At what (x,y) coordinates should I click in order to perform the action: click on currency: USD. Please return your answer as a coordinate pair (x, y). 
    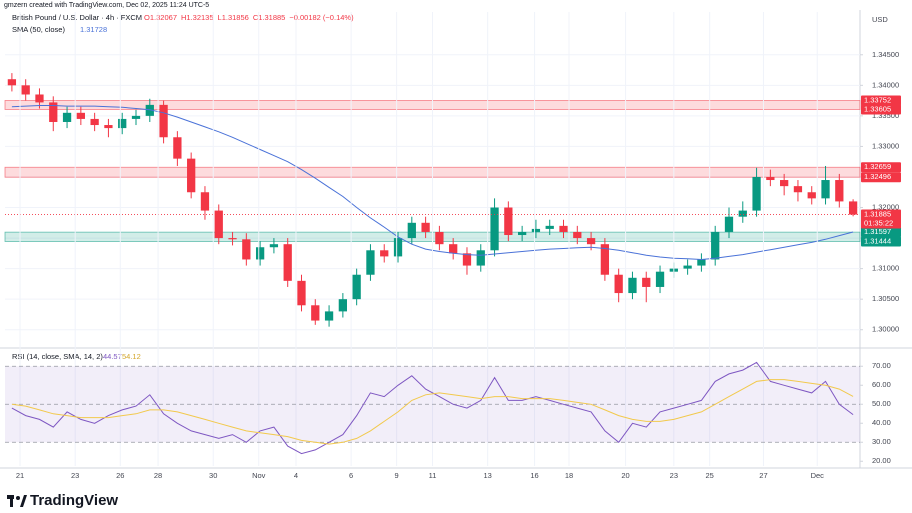
    Looking at the image, I should click on (880, 19).